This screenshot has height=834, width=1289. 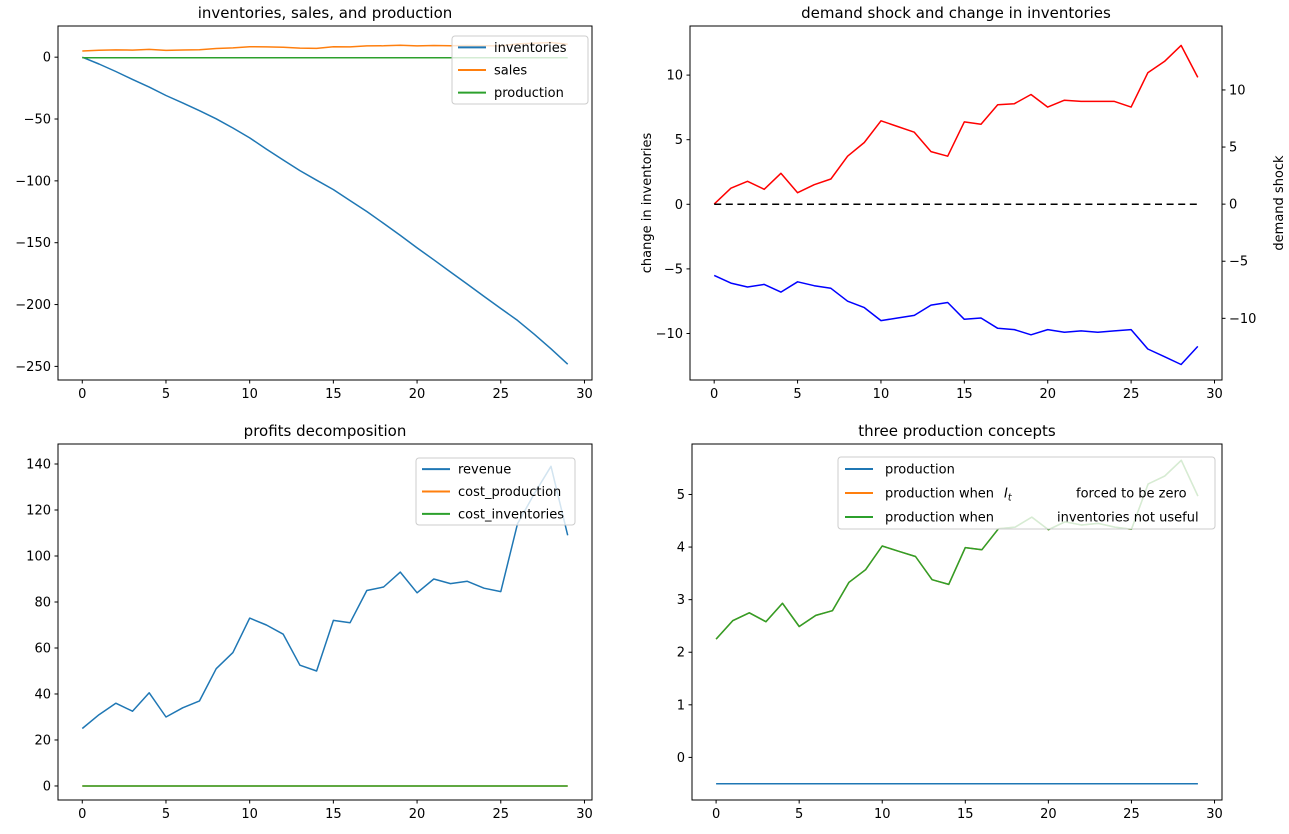 I want to click on inventories-sales-production-legend-box, so click(x=520, y=70).